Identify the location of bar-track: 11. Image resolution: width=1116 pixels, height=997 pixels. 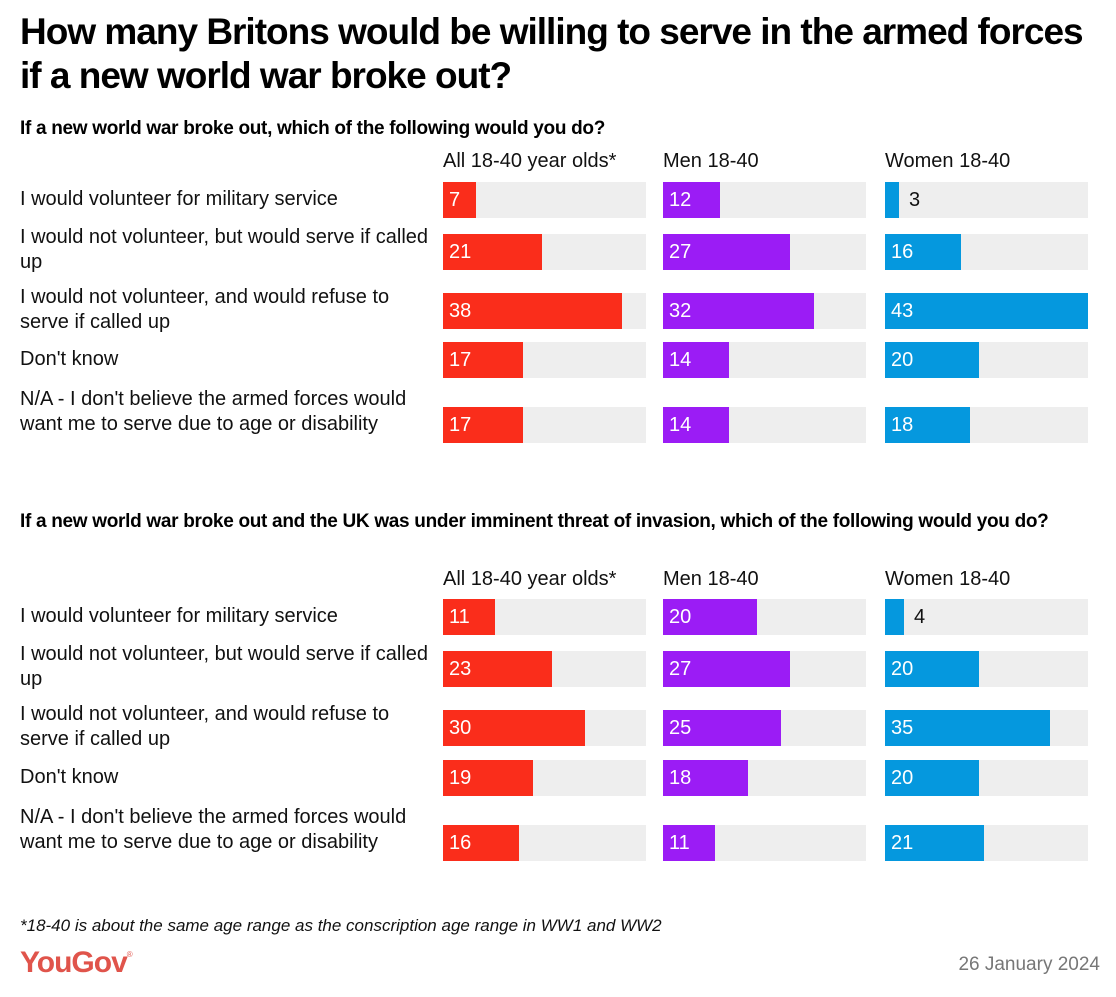
(544, 617).